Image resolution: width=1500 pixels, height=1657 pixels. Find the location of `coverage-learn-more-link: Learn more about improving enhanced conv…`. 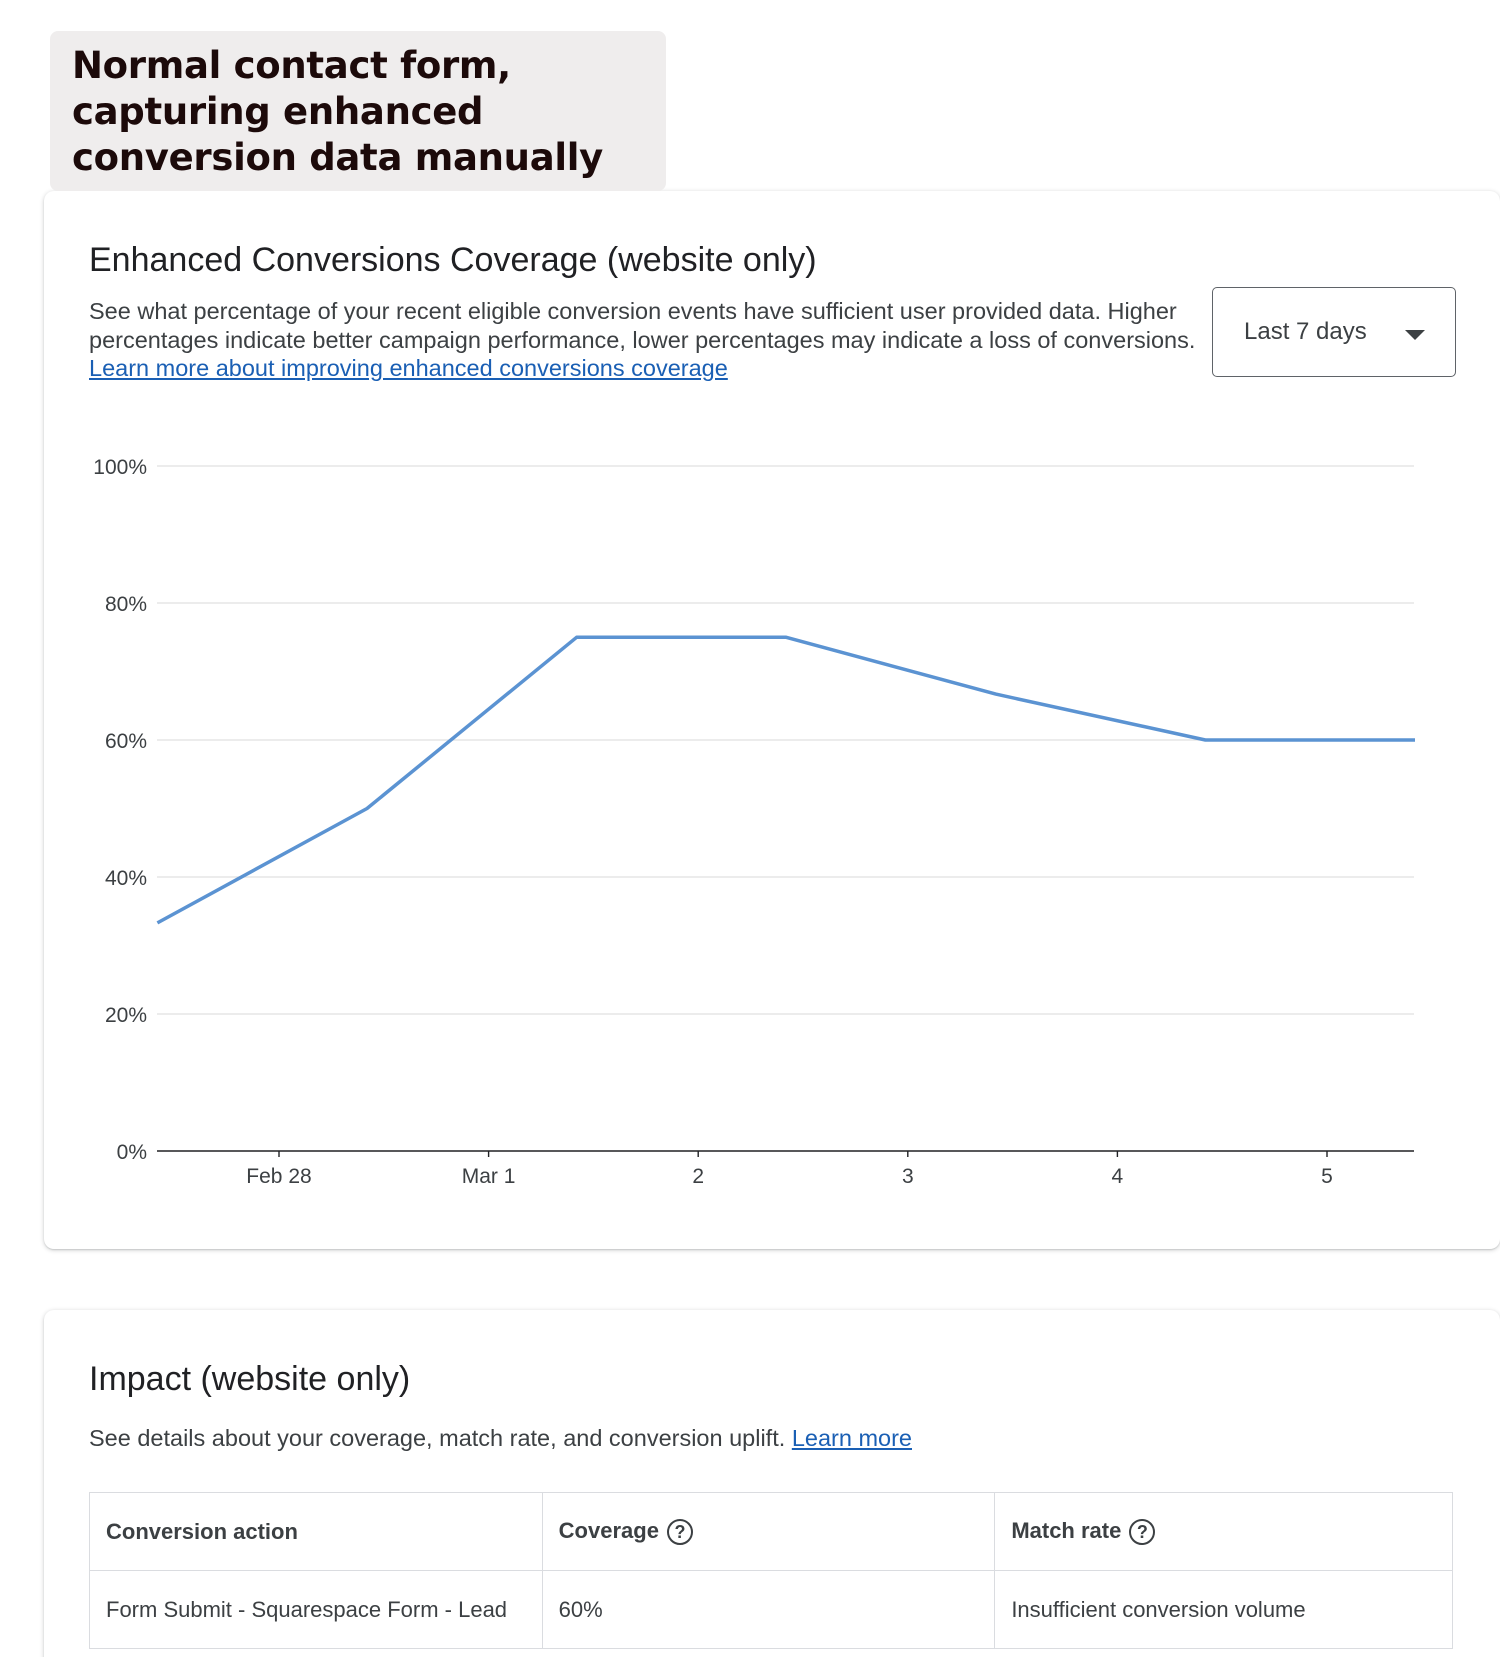

coverage-learn-more-link: Learn more about improving enhanced conv… is located at coordinates (408, 368).